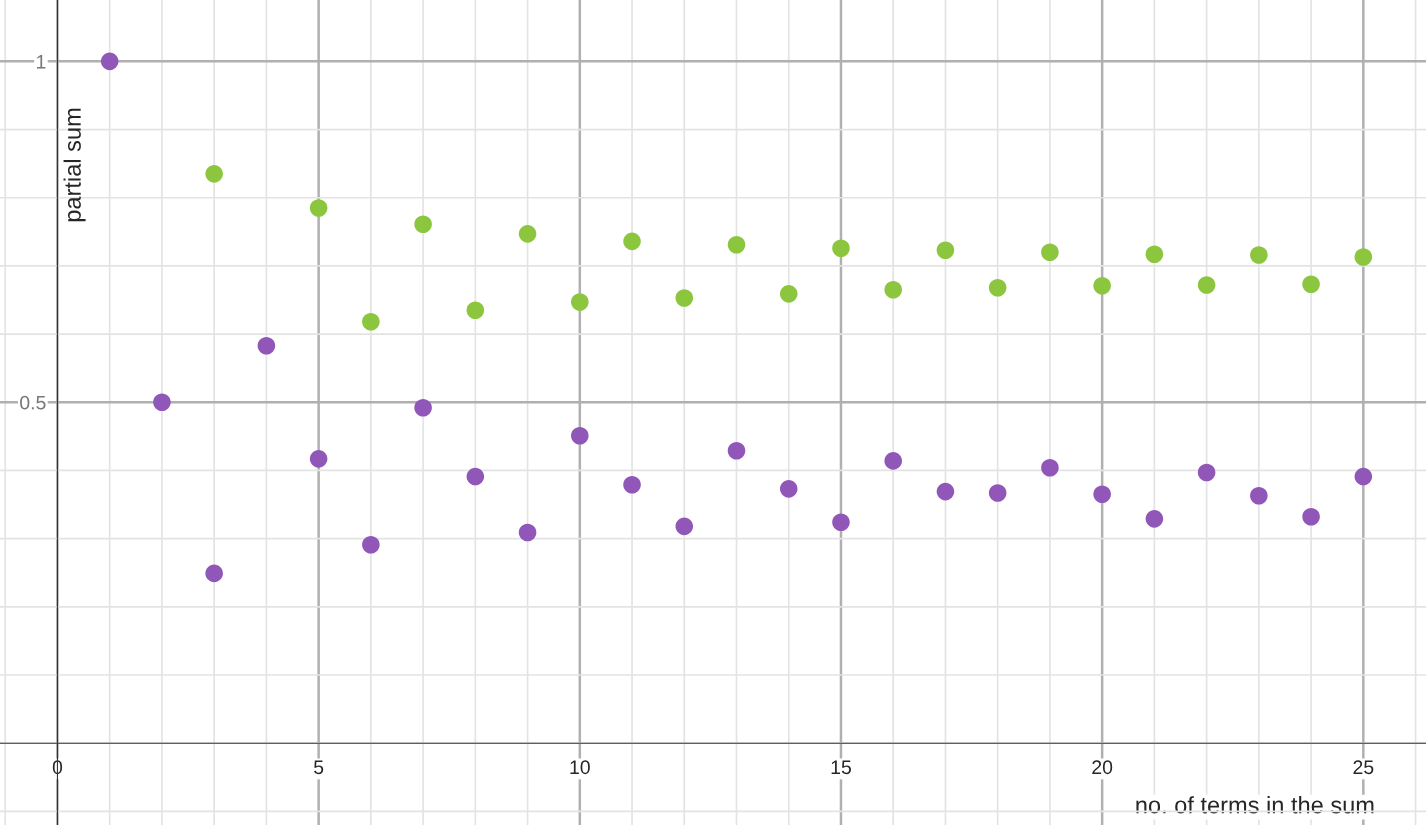  What do you see at coordinates (41, 62) in the screenshot?
I see `y-tick-label: 1` at bounding box center [41, 62].